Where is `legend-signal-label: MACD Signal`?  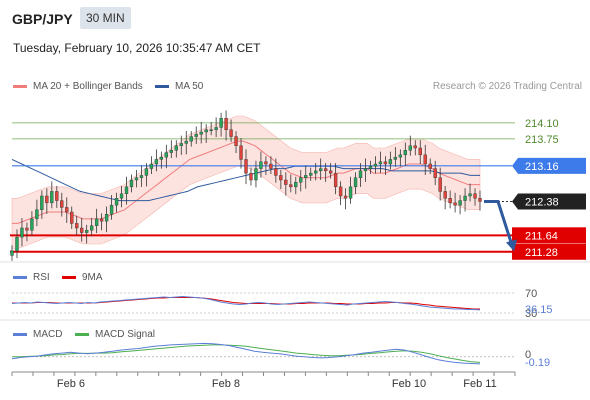
legend-signal-label: MACD Signal is located at coordinates (125, 334).